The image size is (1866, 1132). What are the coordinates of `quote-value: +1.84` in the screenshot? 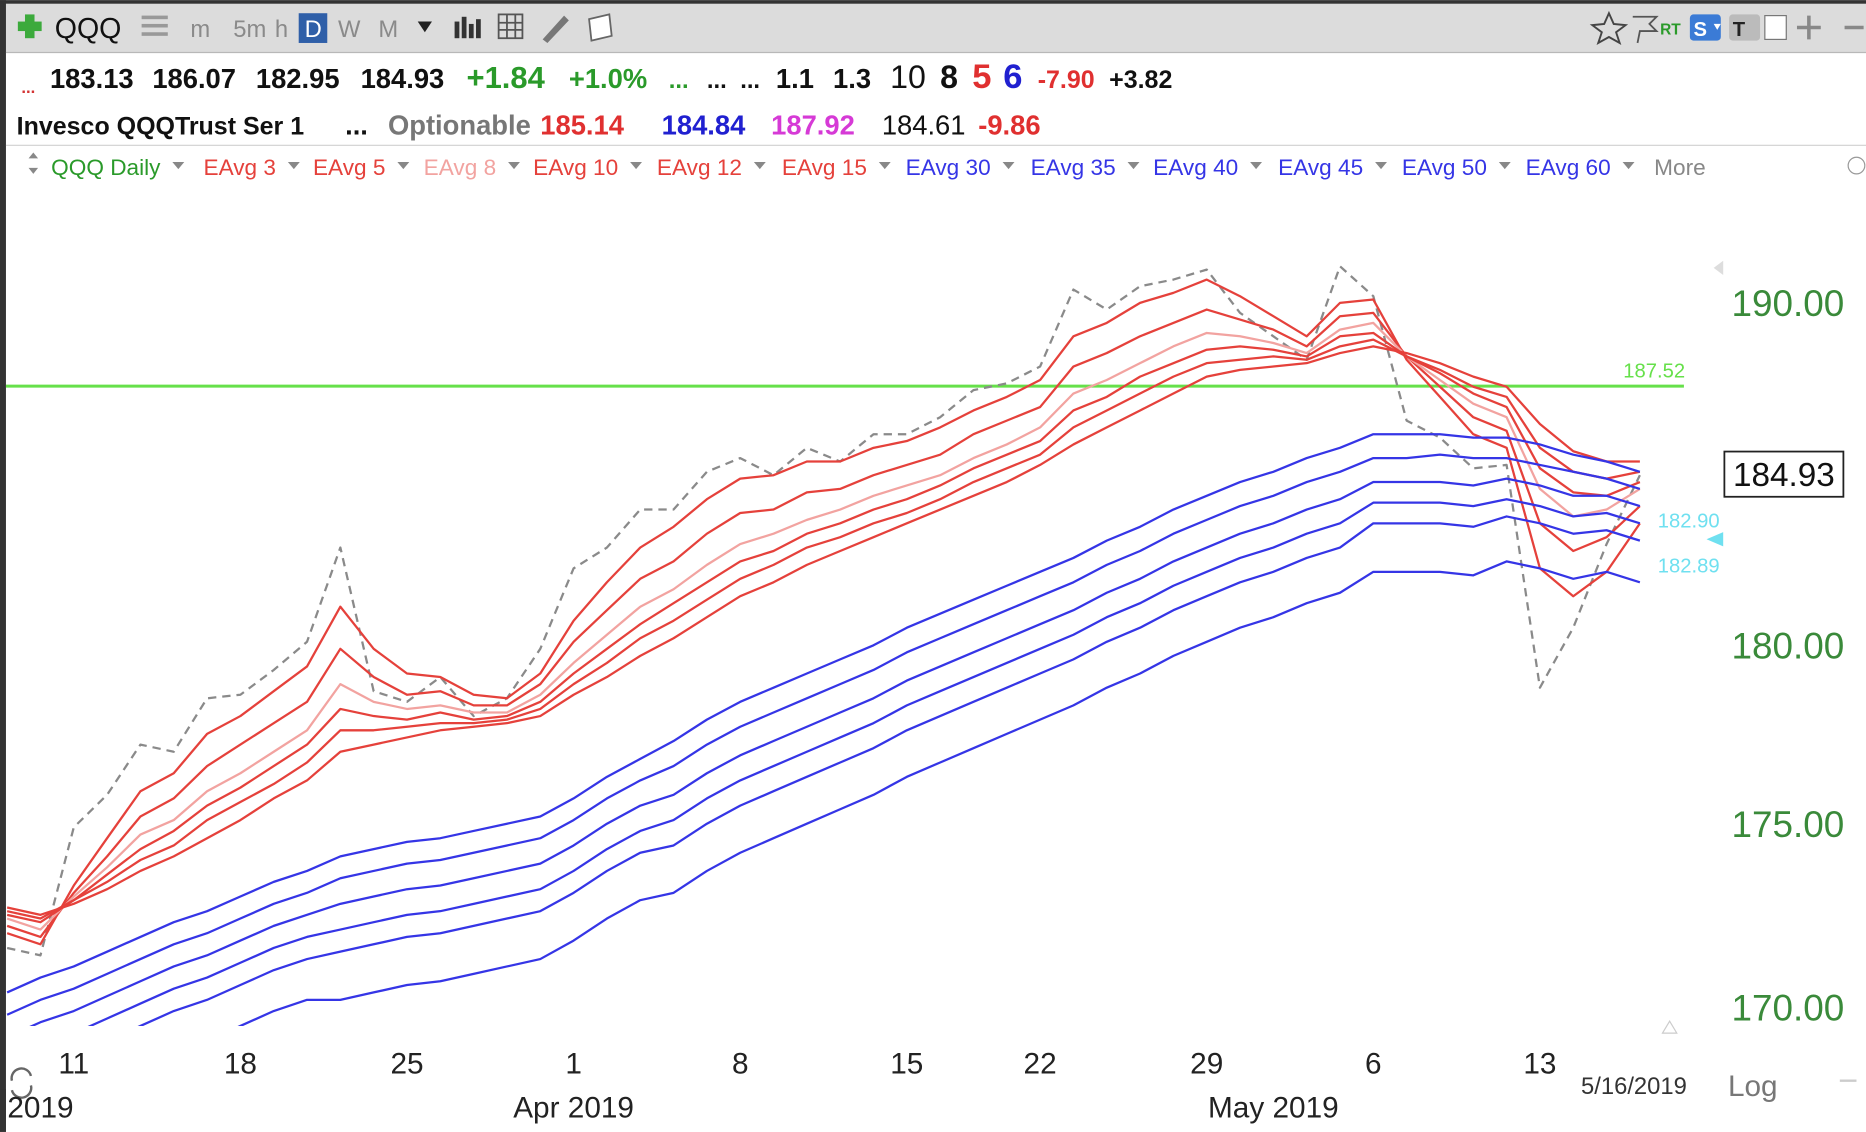 It's located at (506, 77).